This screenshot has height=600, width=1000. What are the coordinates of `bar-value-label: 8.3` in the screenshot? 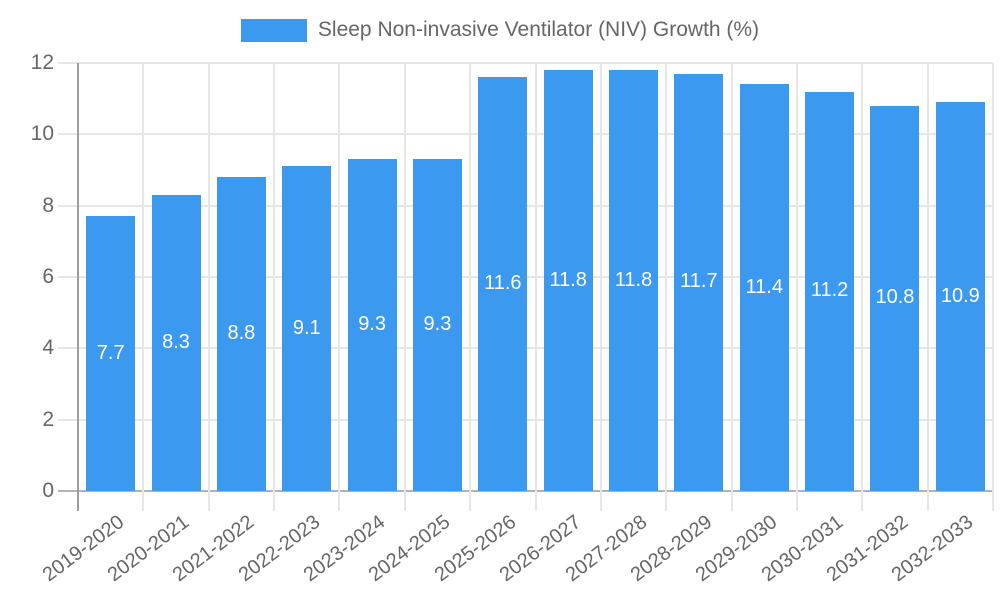 It's located at (176, 341).